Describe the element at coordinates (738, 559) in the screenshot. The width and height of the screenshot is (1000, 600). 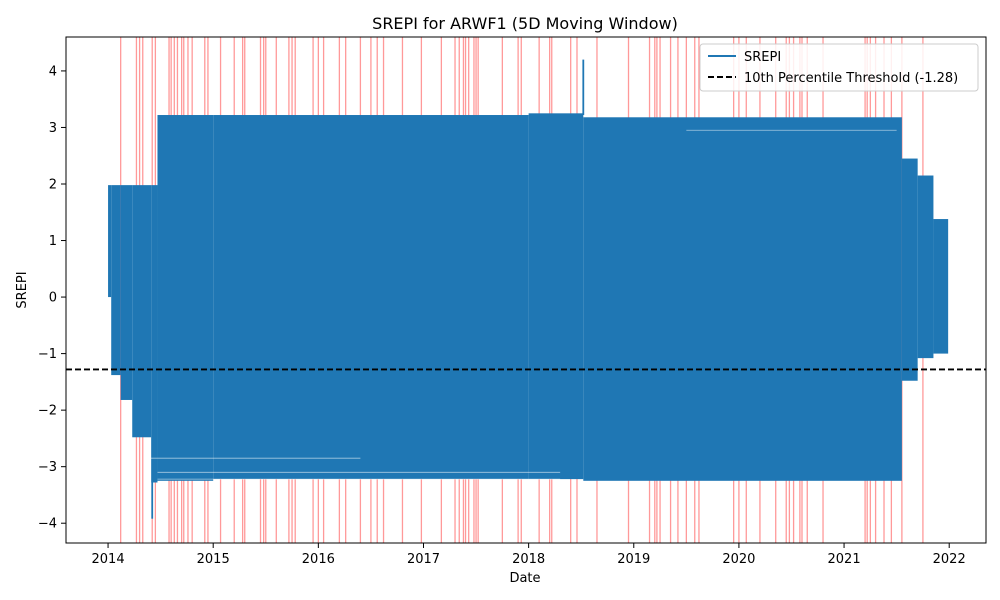
I see `x-tick-label-2020: 2020` at that location.